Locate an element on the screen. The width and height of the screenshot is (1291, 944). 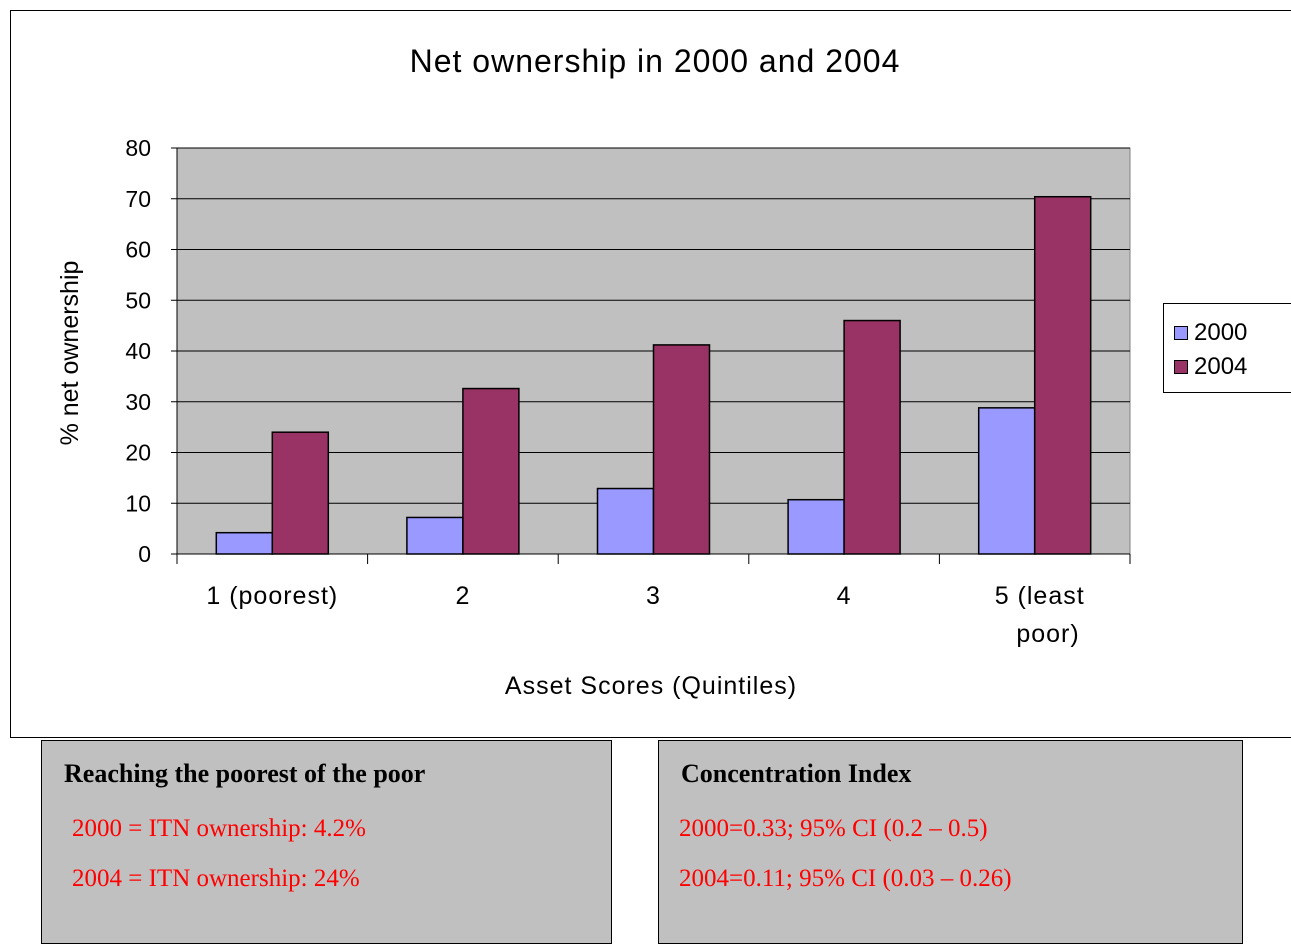
x-tick-label: 3 is located at coordinates (653, 596).